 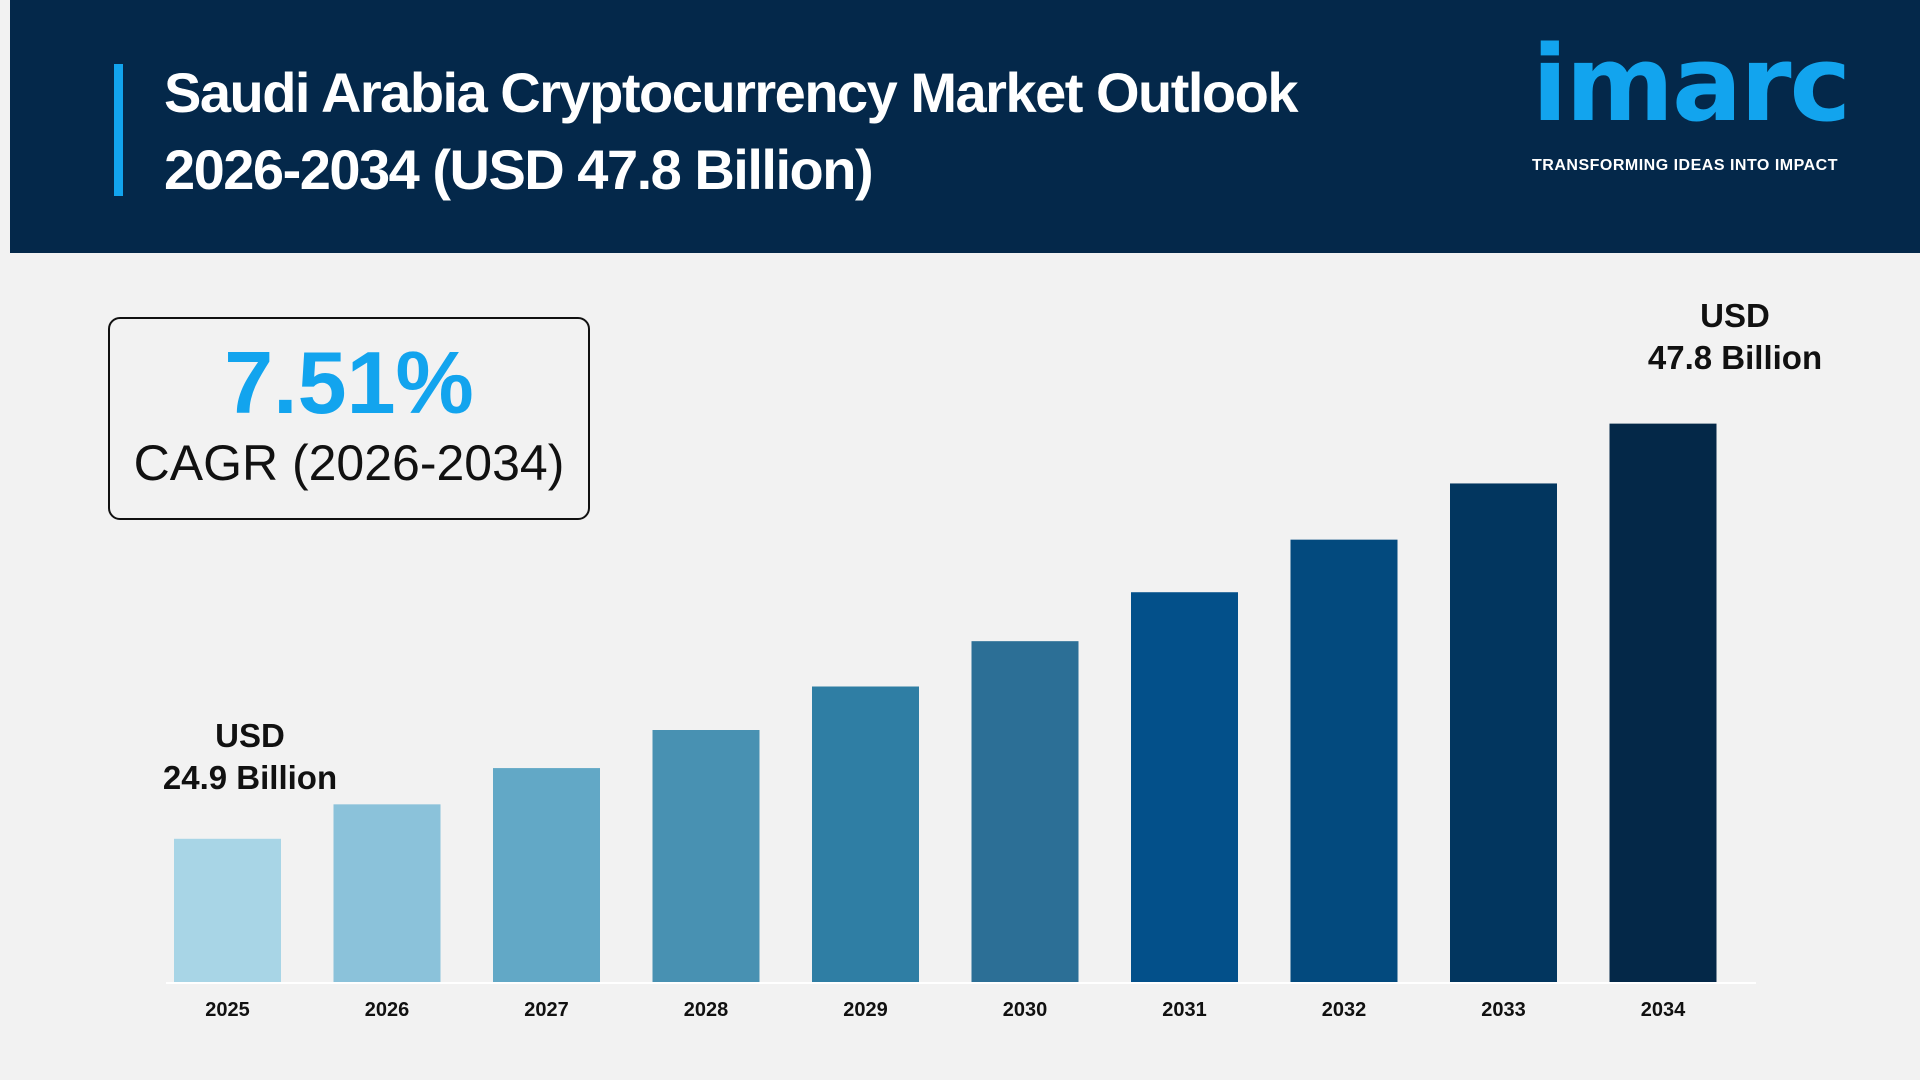 I want to click on cagr-label: CAGR (2026-2034), so click(x=349, y=463).